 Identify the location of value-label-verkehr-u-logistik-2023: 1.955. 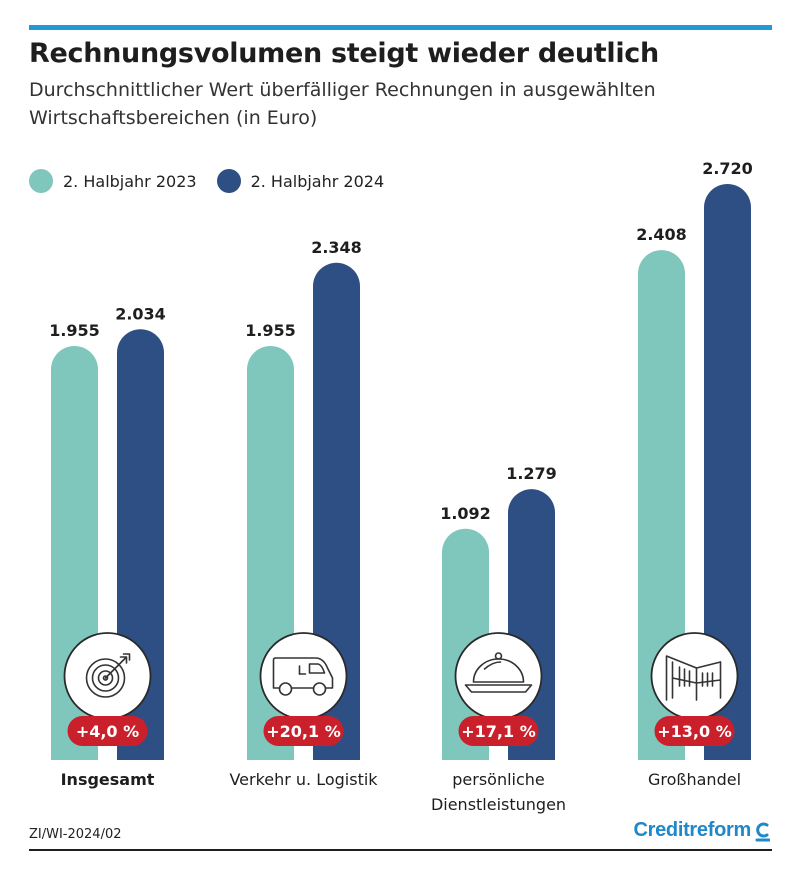
(270, 330).